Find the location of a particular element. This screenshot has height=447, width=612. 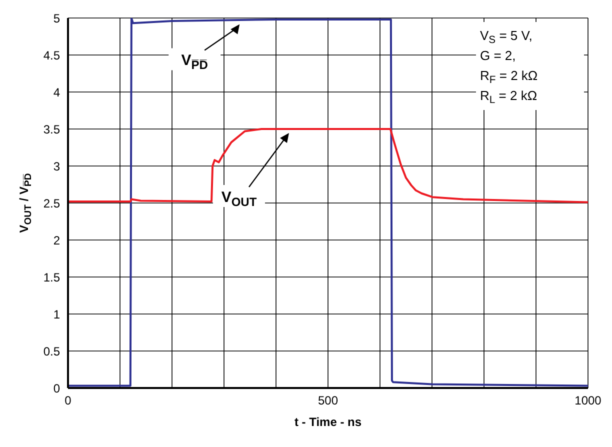

y-tick-label: 4 is located at coordinates (56, 92).